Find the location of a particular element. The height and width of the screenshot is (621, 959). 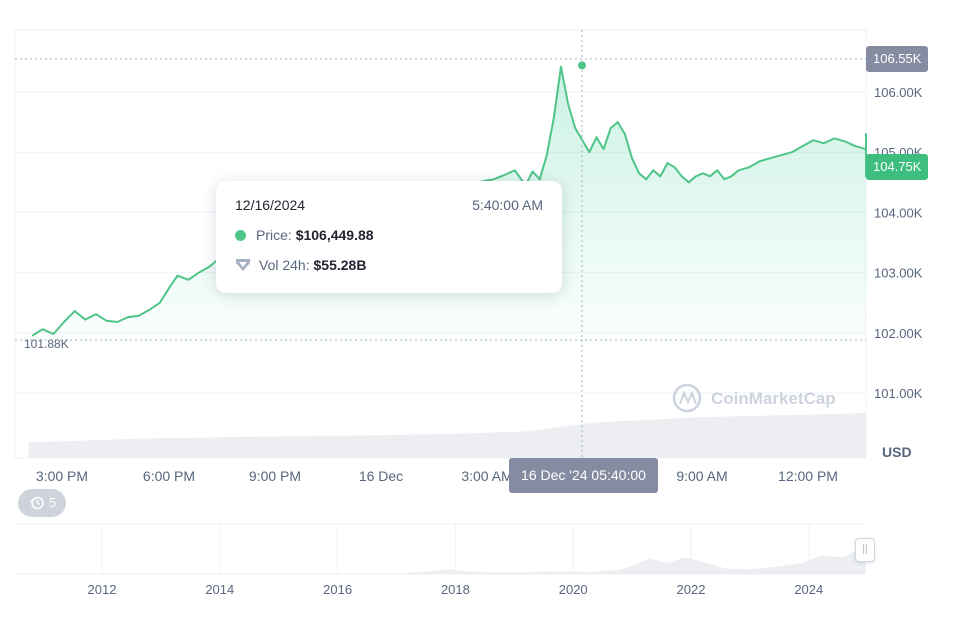

hover-point is located at coordinates (582, 65).